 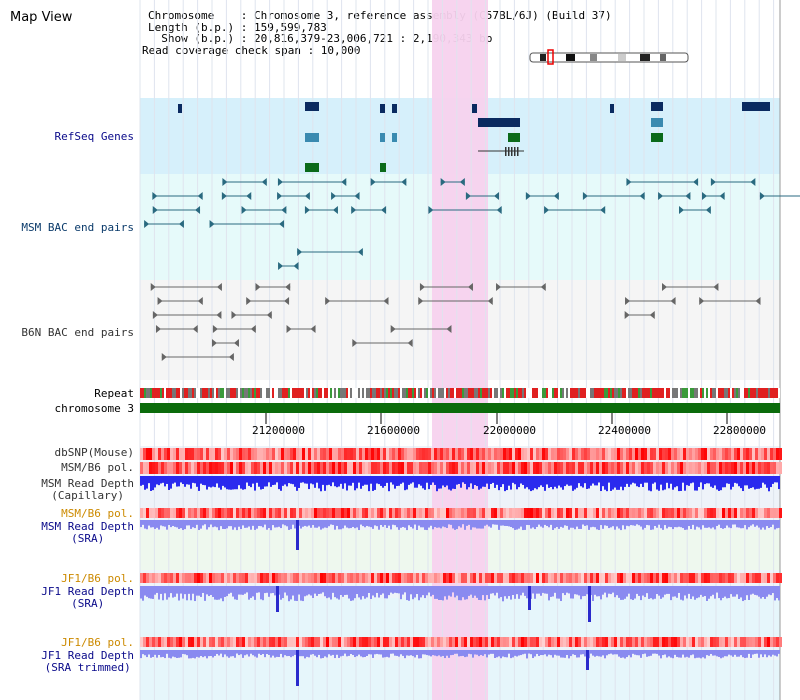 I want to click on track-label-msm-depth-sra: MSM Read Depth (SRA), so click(x=87, y=533).